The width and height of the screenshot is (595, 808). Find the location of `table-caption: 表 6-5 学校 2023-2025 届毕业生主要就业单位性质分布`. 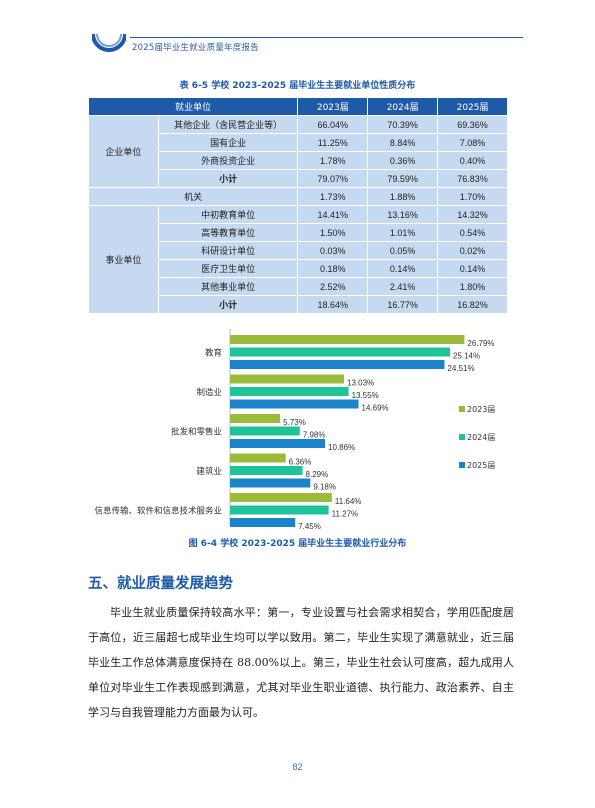

table-caption: 表 6-5 学校 2023-2025 届毕业生主要就业单位性质分布 is located at coordinates (297, 86).